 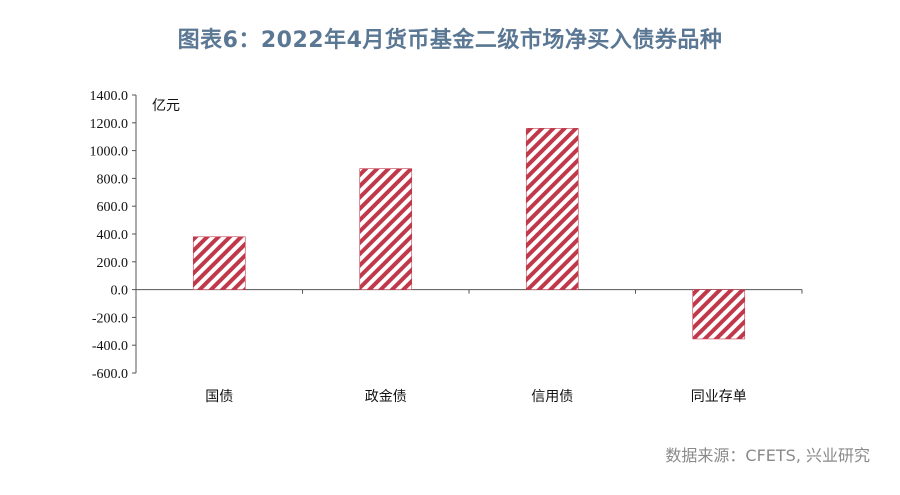 What do you see at coordinates (120, 291) in the screenshot?
I see `y-tick-label: 0.0` at bounding box center [120, 291].